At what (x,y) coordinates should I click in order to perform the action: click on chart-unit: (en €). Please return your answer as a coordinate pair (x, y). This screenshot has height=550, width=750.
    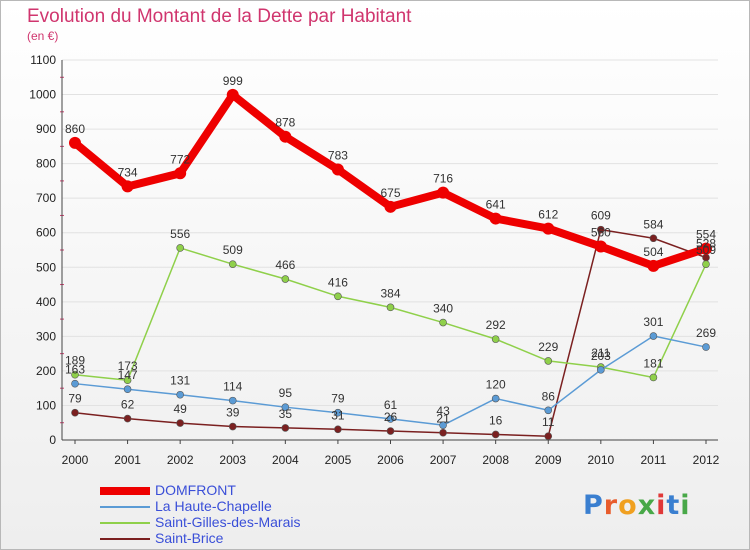
    Looking at the image, I should click on (43, 36).